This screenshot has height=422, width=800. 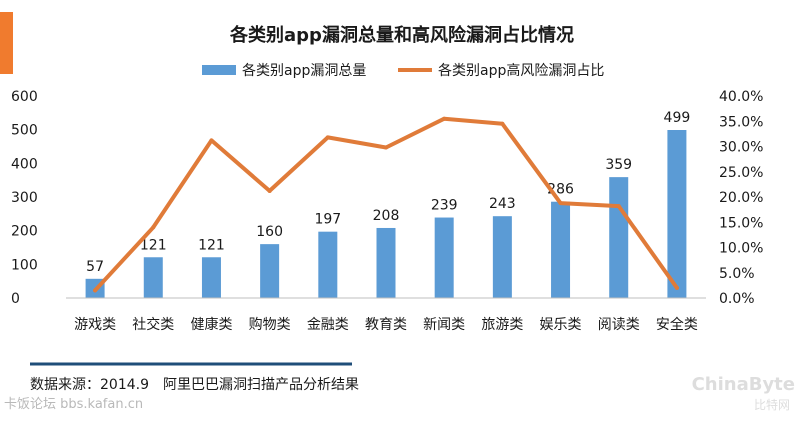 I want to click on watermark-right-top: ChinaByte, so click(x=743, y=384).